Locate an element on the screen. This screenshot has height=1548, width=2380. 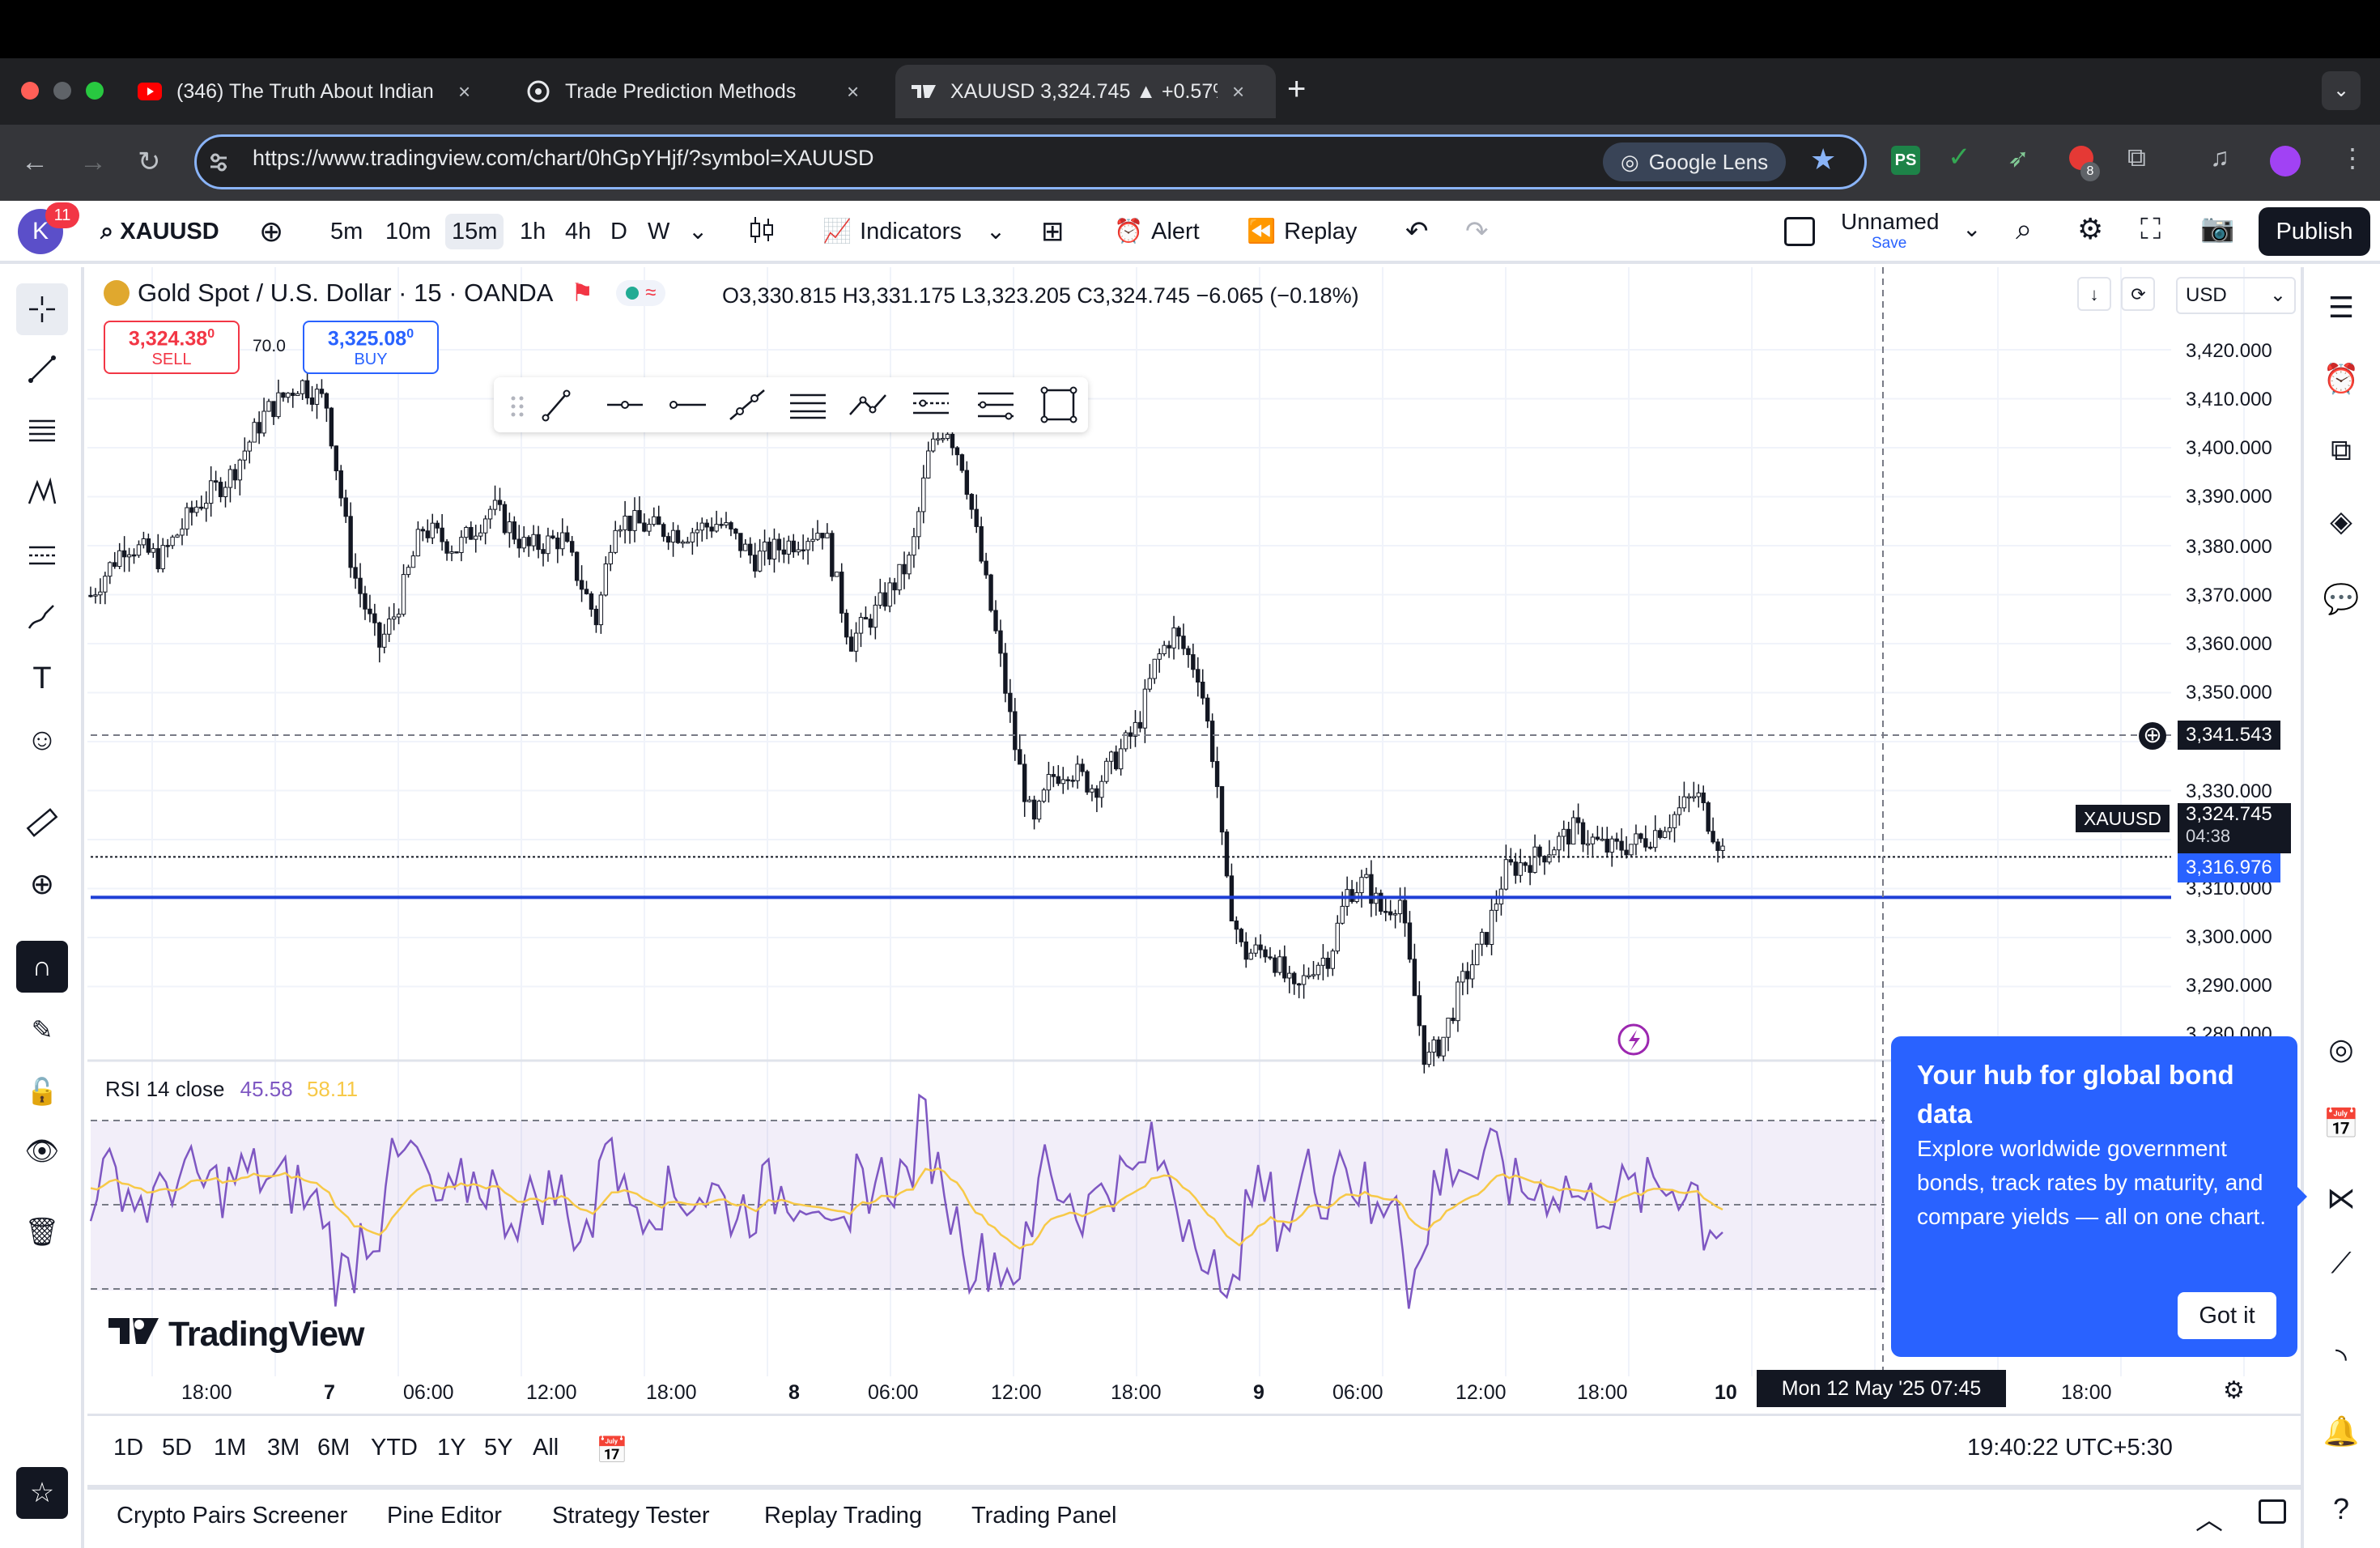
trash-icon: 🗑 is located at coordinates (42, 1233).